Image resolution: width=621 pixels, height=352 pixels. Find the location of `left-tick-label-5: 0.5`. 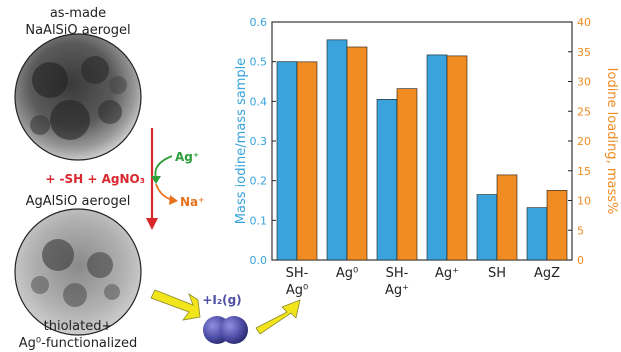

left-tick-label-5: 0.5 is located at coordinates (259, 62).